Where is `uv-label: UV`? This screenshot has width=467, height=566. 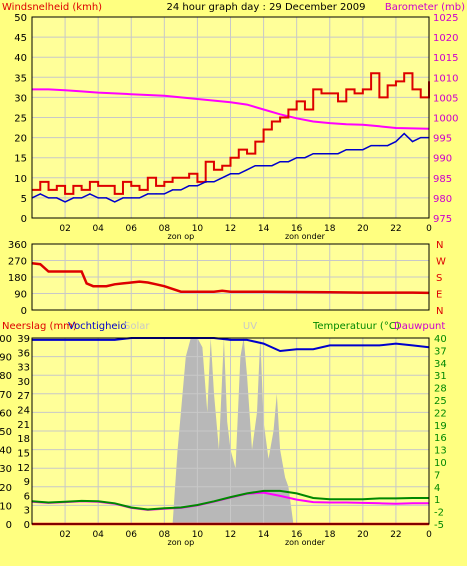 uv-label: UV is located at coordinates (250, 326).